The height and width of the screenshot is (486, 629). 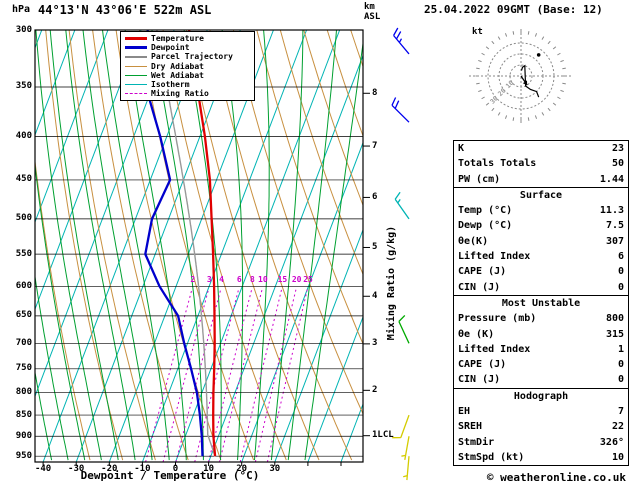 I want to click on pressure-tick-label: 600, so click(x=23, y=285).